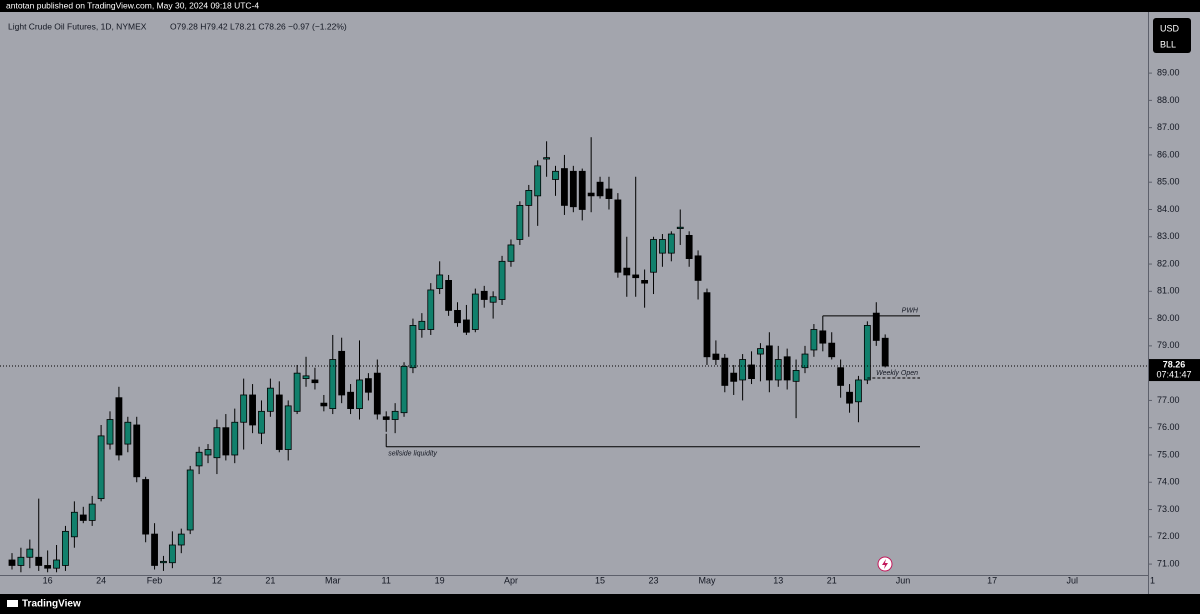 Image resolution: width=1200 pixels, height=614 pixels. I want to click on y-tick-label: 73.00, so click(1168, 509).